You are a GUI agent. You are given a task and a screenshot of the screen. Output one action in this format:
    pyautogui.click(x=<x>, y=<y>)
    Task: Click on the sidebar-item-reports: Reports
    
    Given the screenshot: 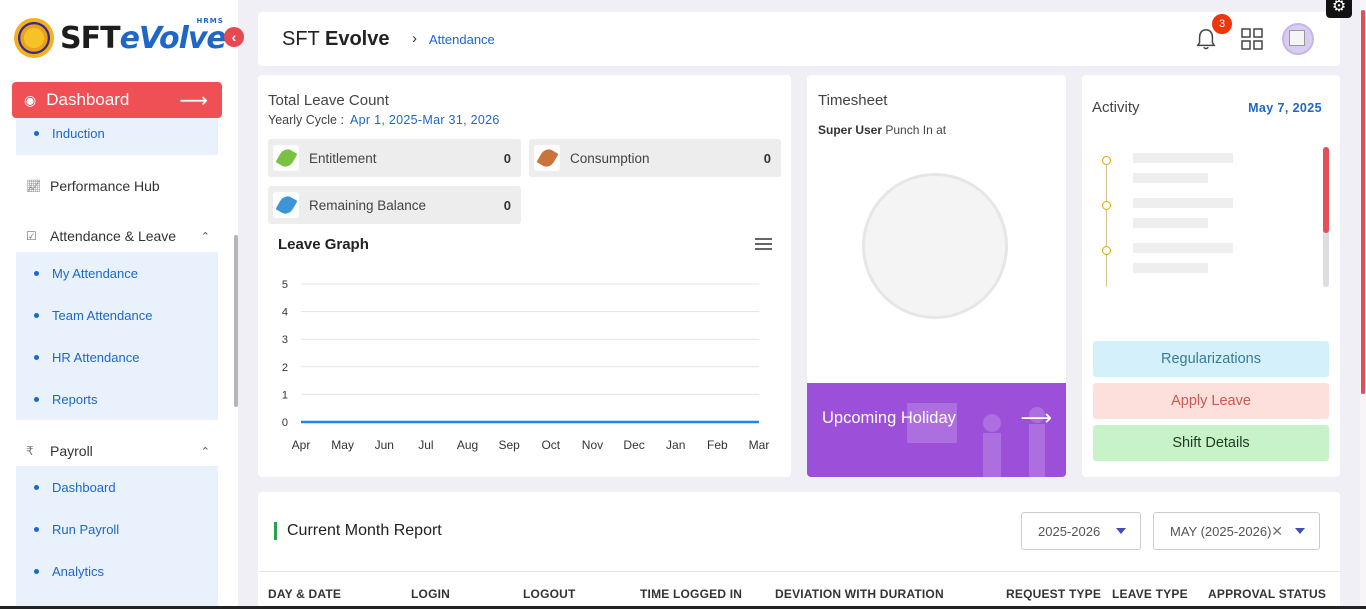 What is the action you would take?
    pyautogui.click(x=117, y=399)
    